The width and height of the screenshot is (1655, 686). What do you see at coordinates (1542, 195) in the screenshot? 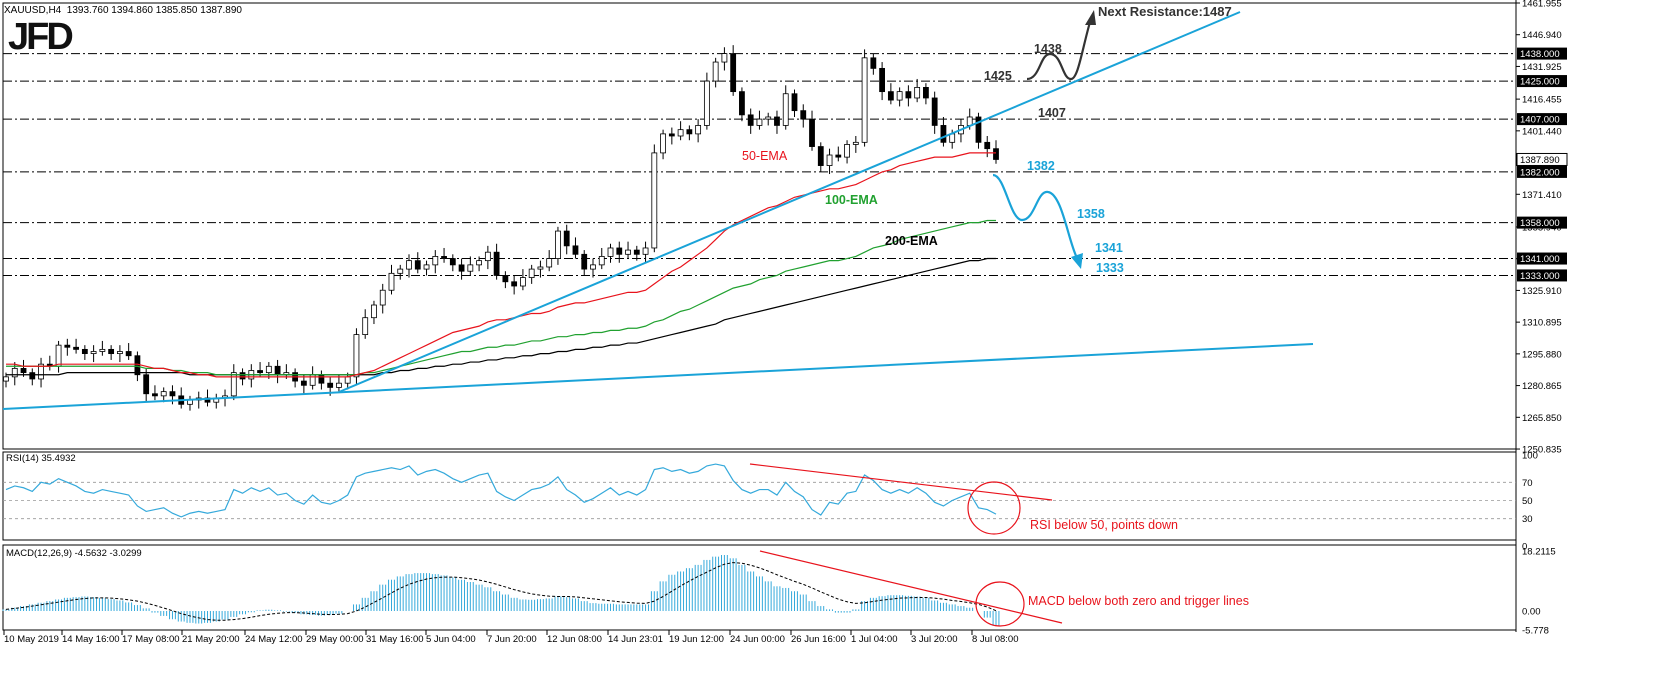
I see `price-tick-label: 1371.410` at bounding box center [1542, 195].